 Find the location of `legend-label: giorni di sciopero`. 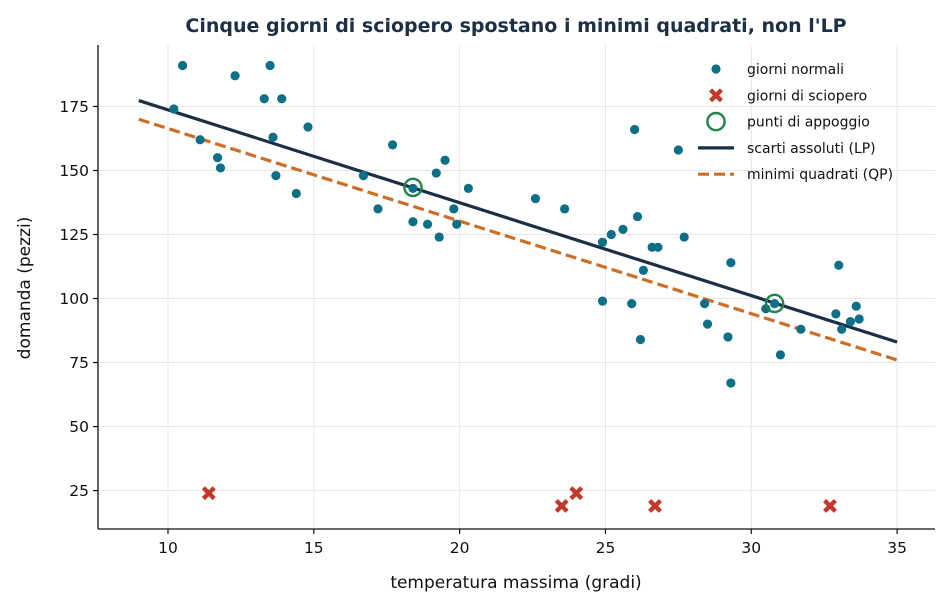

legend-label: giorni di sciopero is located at coordinates (807, 96).